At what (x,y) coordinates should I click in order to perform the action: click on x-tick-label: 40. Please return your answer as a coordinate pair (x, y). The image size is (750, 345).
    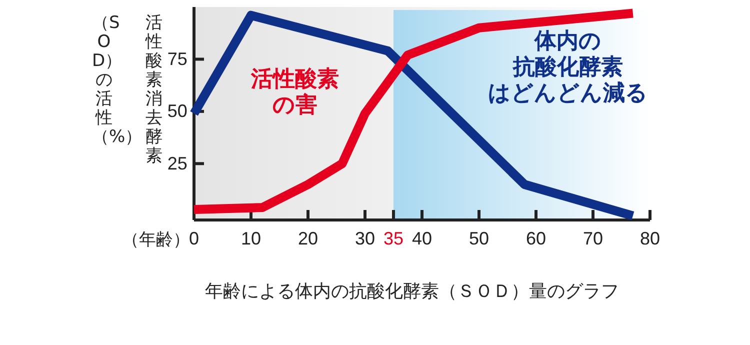
    Looking at the image, I should click on (422, 238).